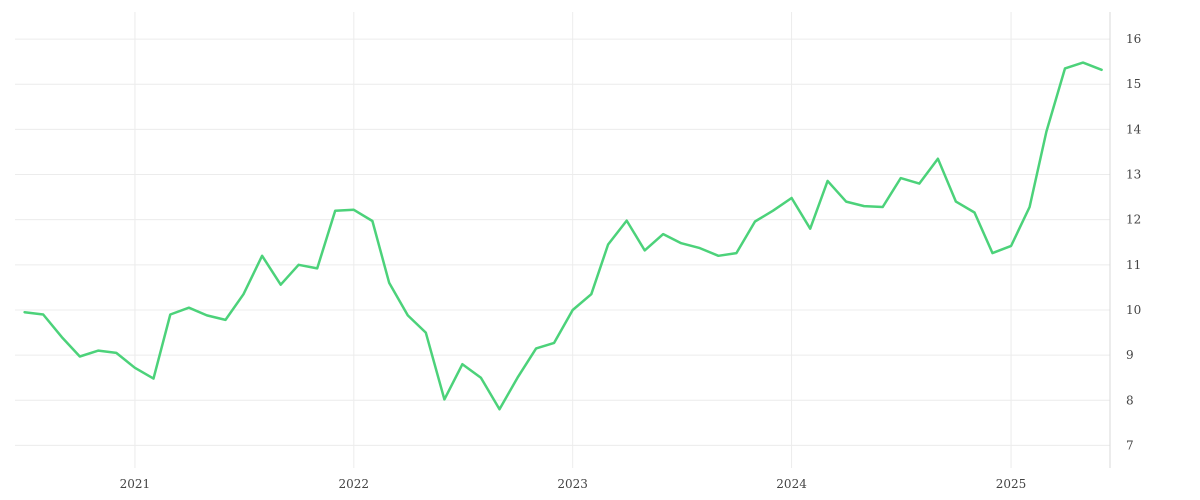 This screenshot has height=500, width=1200. What do you see at coordinates (354, 484) in the screenshot?
I see `x-tick-label: 2022` at bounding box center [354, 484].